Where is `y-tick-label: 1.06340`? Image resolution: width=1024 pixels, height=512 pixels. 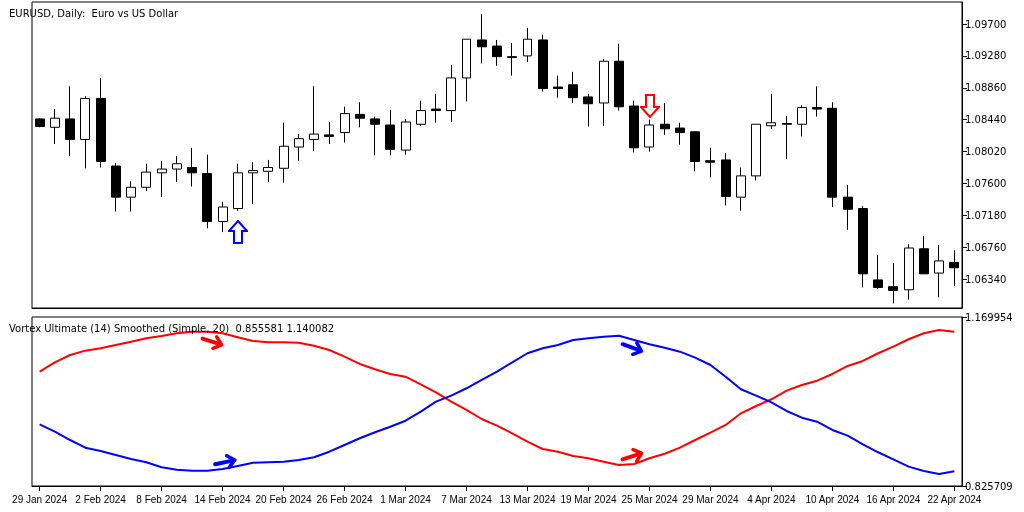
y-tick-label: 1.06340 is located at coordinates (986, 279).